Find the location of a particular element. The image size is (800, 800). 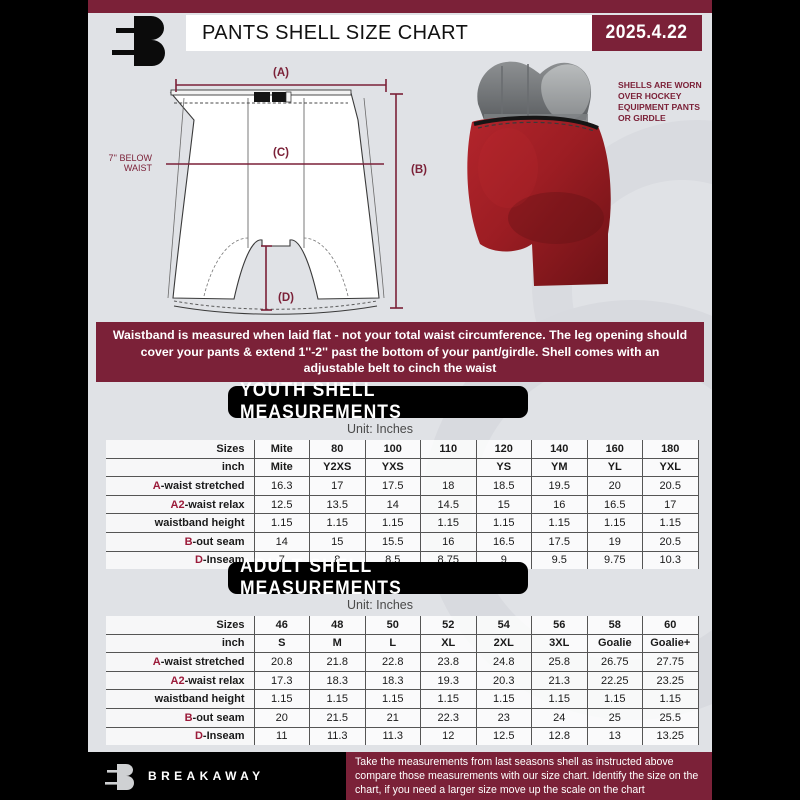

table-cell: 25.5 is located at coordinates (670, 717).